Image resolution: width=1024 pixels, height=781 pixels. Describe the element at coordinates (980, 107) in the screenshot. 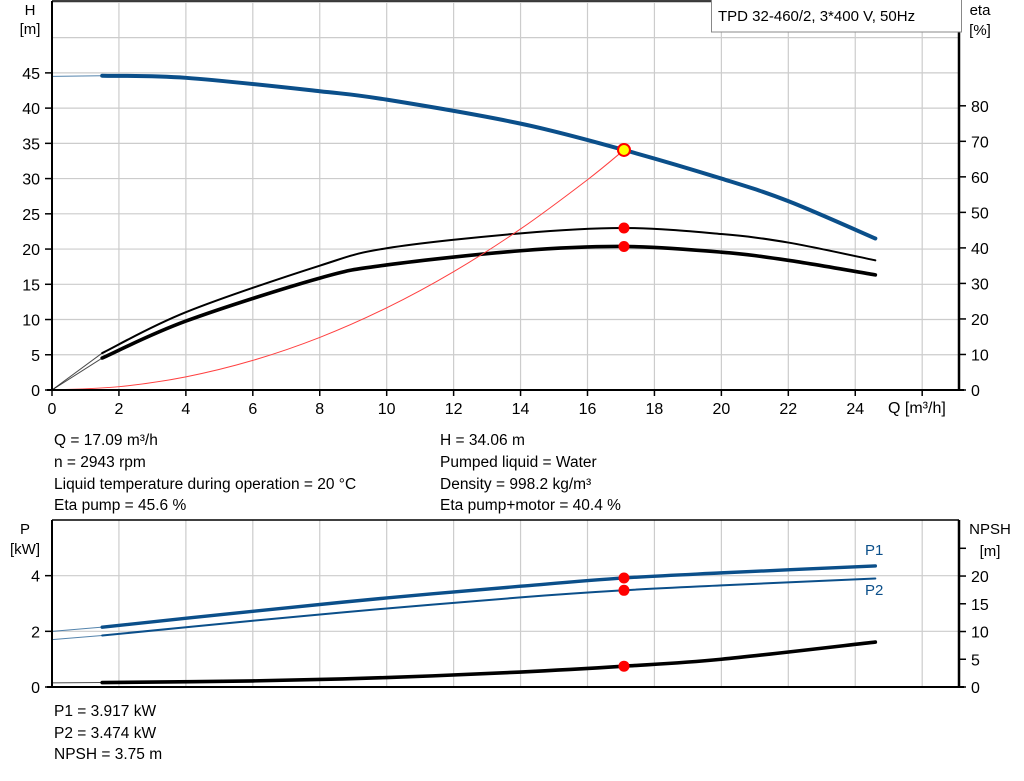

I see `y-tick-label-right: 80` at that location.